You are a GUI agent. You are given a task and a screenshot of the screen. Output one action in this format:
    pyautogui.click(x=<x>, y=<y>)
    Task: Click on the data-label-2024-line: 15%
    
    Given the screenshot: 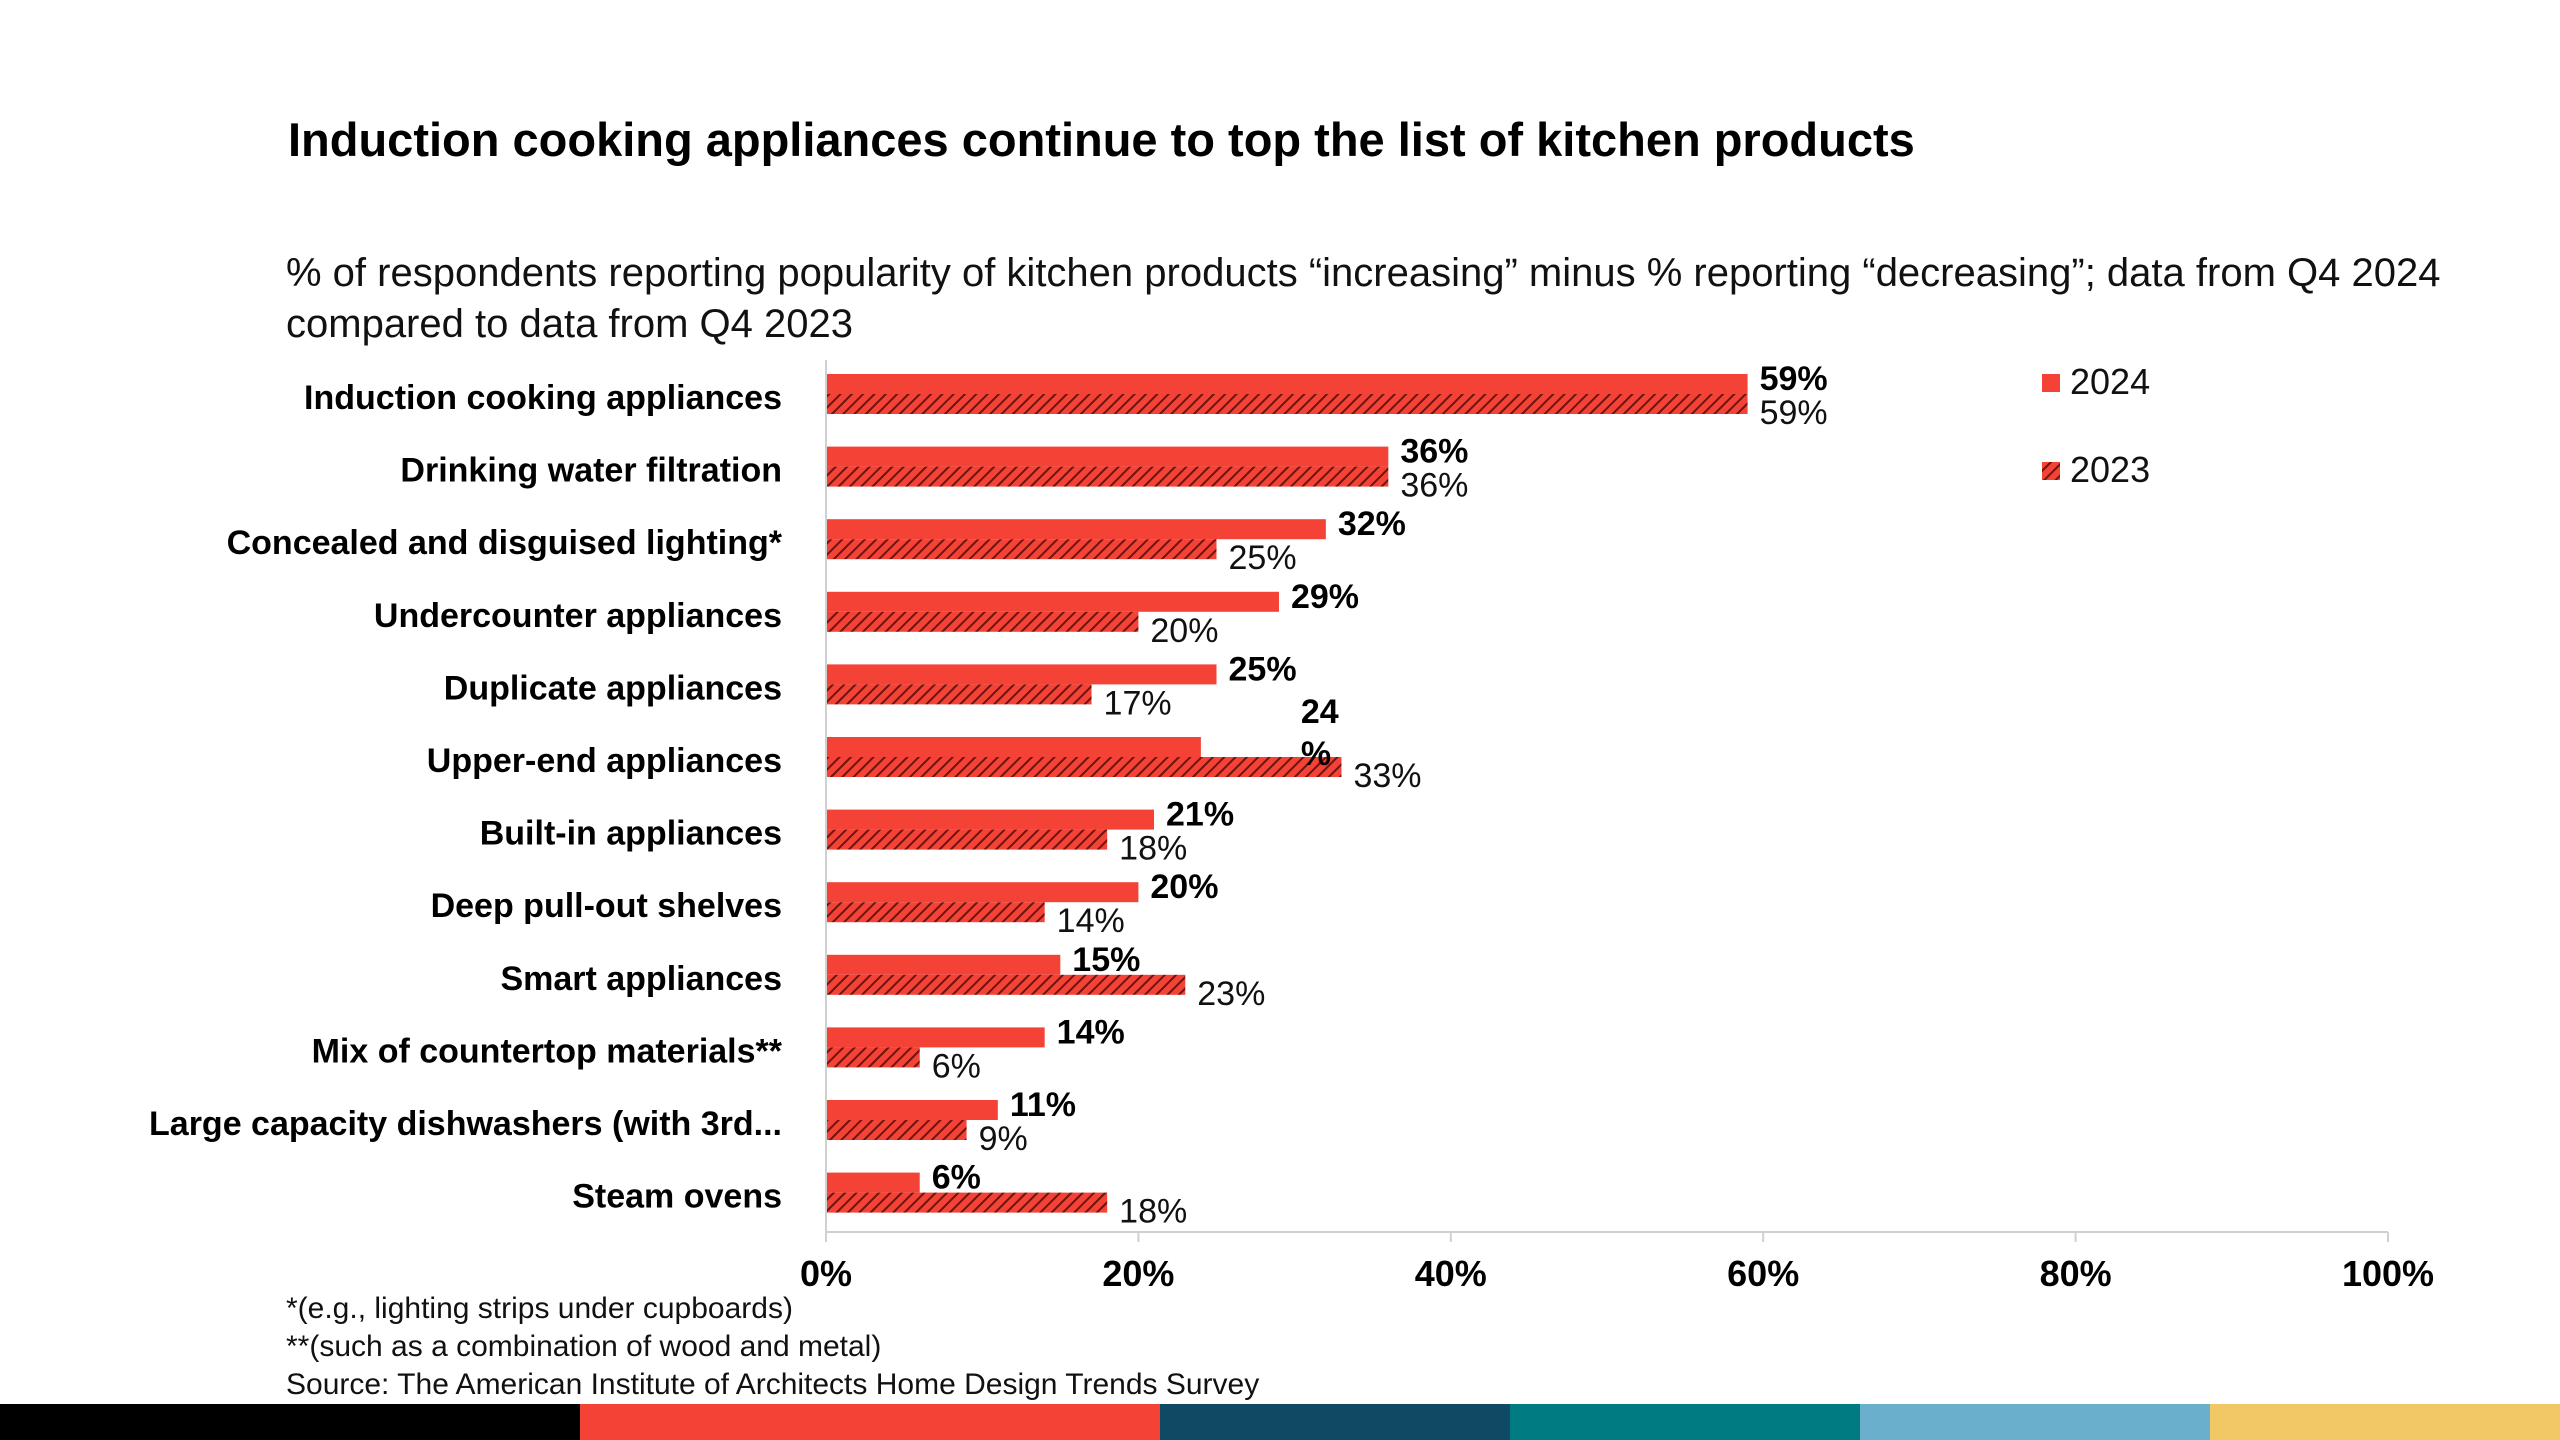 What is the action you would take?
    pyautogui.click(x=1106, y=960)
    